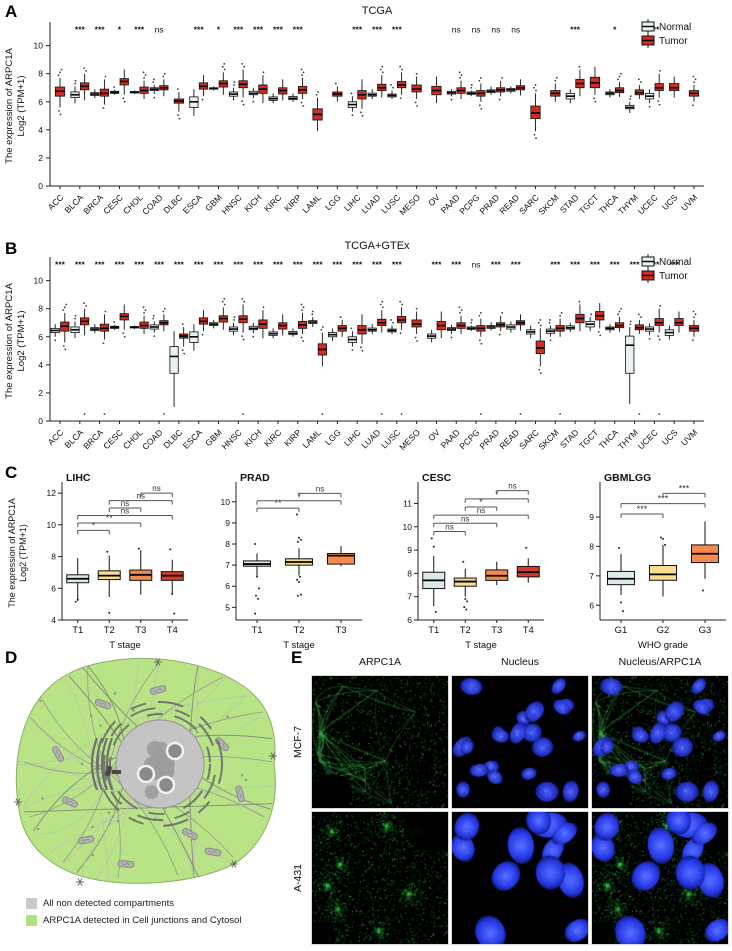 The width and height of the screenshot is (732, 951). I want to click on svg-text: LUAD, so click(370, 438).